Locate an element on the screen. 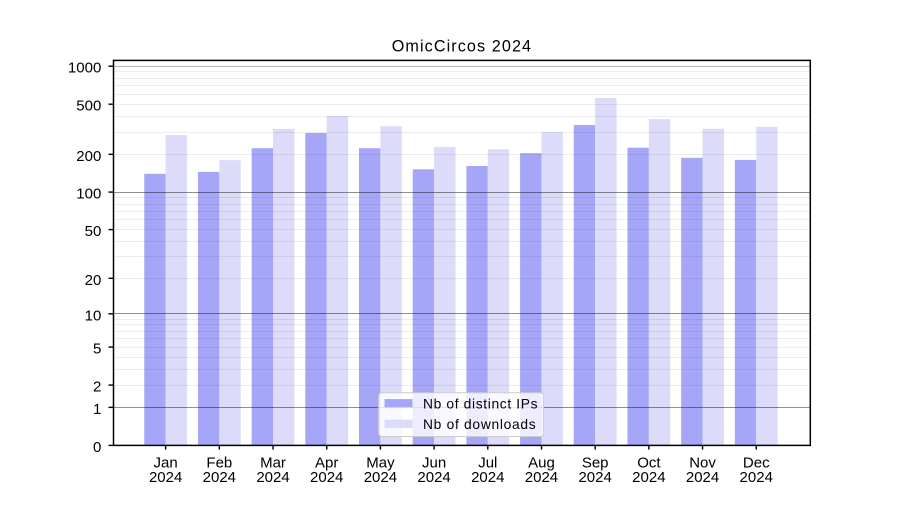  svg-text: 100 is located at coordinates (88, 194).